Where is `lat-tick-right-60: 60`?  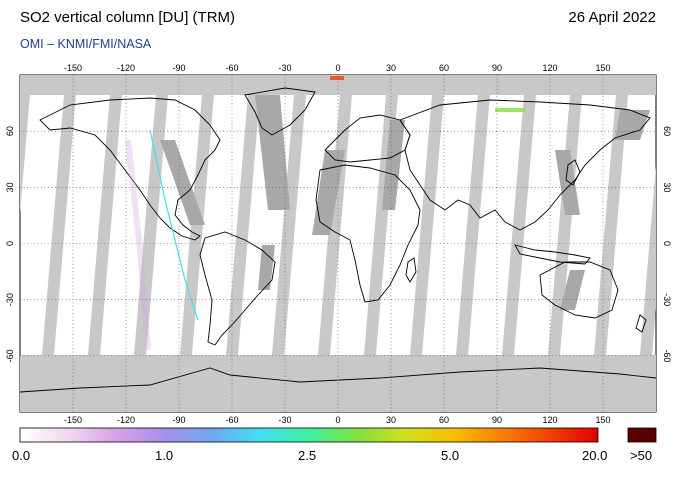
lat-tick-right-60: 60 is located at coordinates (667, 131).